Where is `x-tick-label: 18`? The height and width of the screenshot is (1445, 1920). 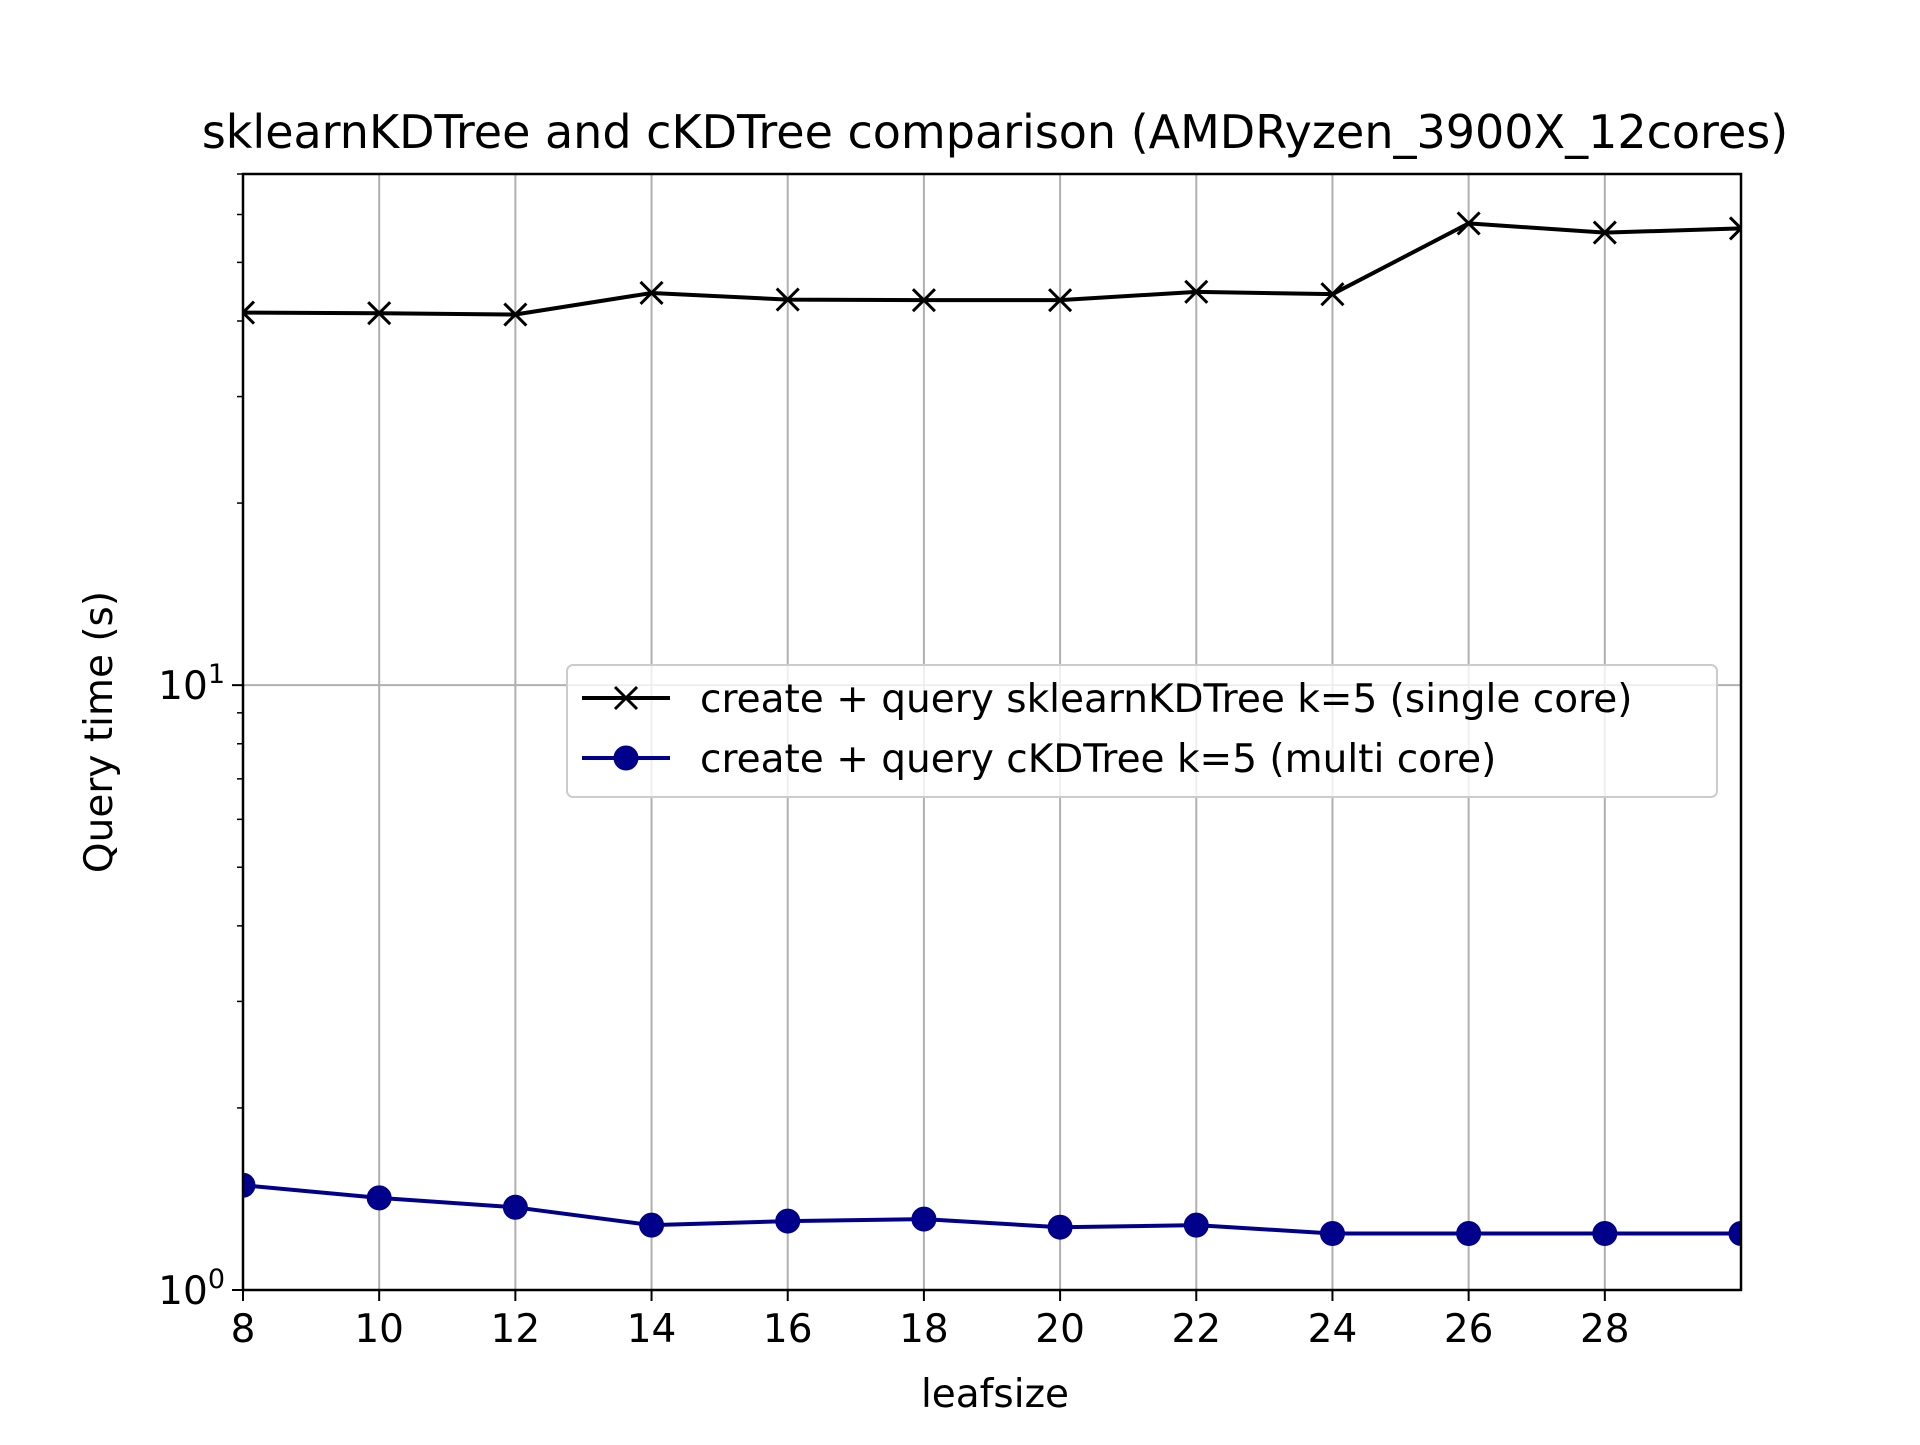 x-tick-label: 18 is located at coordinates (924, 1329).